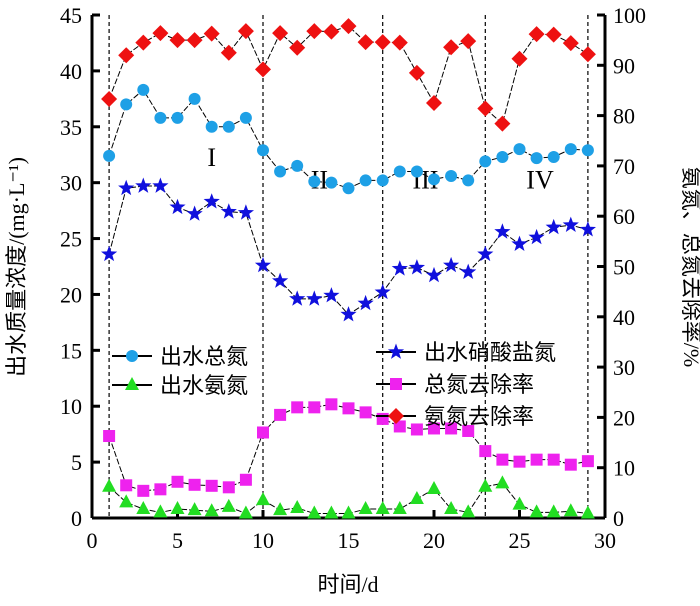 Image resolution: width=700 pixels, height=606 pixels. I want to click on y2-tick-label: 10, so click(624, 468).